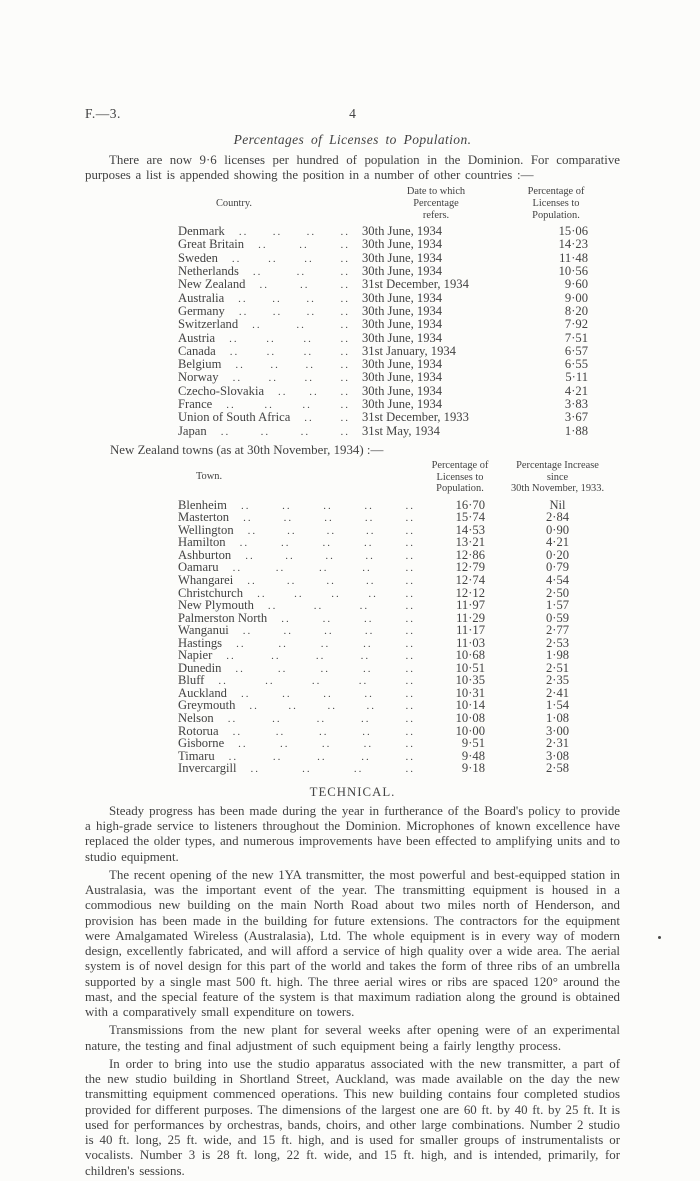 This screenshot has width=700, height=1181. What do you see at coordinates (399, 755) in the screenshot?
I see `town-row: Timaru.......... 9·48 3·08` at bounding box center [399, 755].